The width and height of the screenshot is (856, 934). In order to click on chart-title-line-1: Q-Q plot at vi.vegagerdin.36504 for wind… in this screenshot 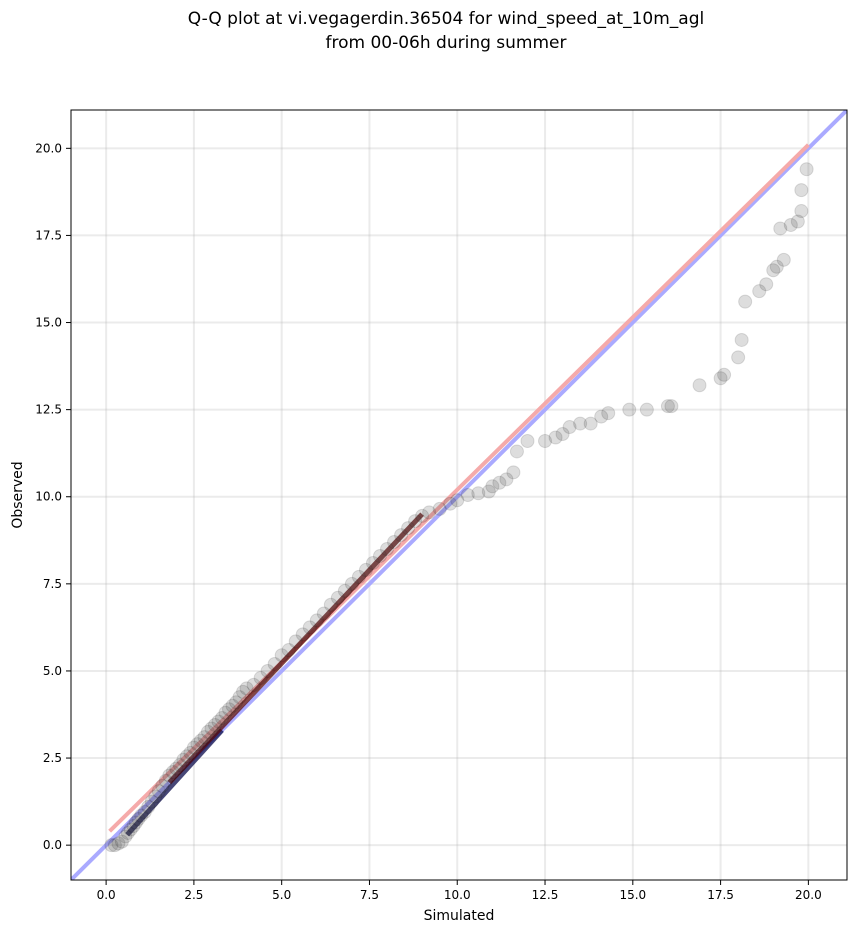, I will do `click(446, 19)`.